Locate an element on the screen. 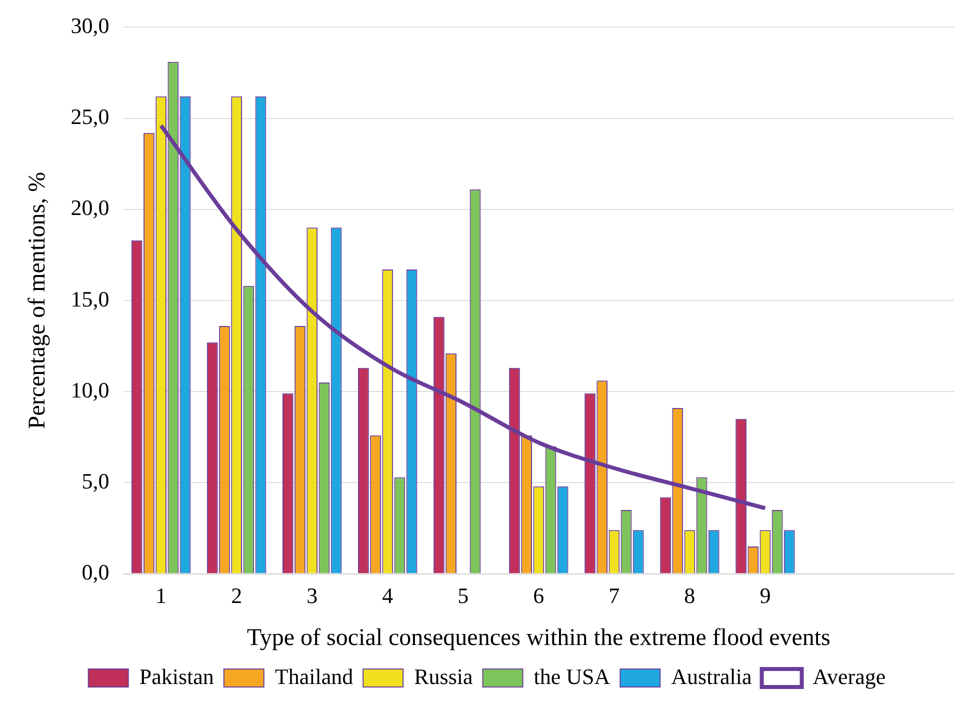 This screenshot has width=959, height=704. x-tick-label: 2 is located at coordinates (236, 595).